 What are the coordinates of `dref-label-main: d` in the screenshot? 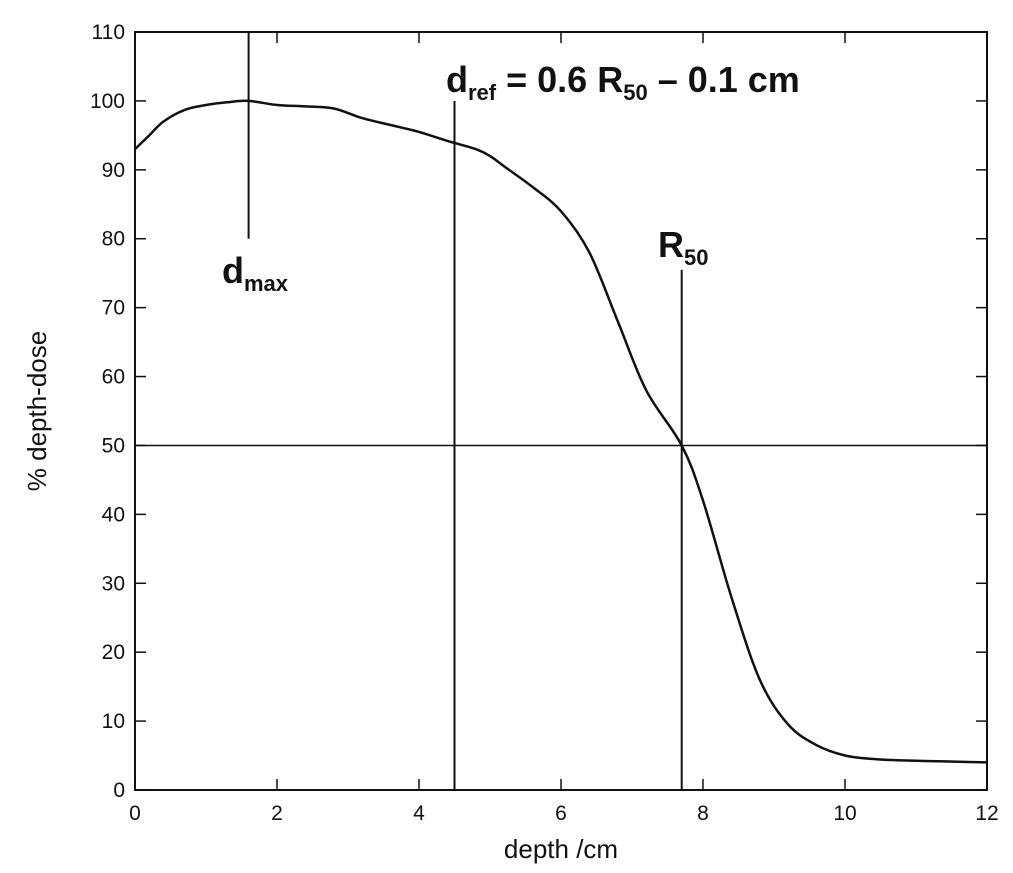 It's located at (457, 79).